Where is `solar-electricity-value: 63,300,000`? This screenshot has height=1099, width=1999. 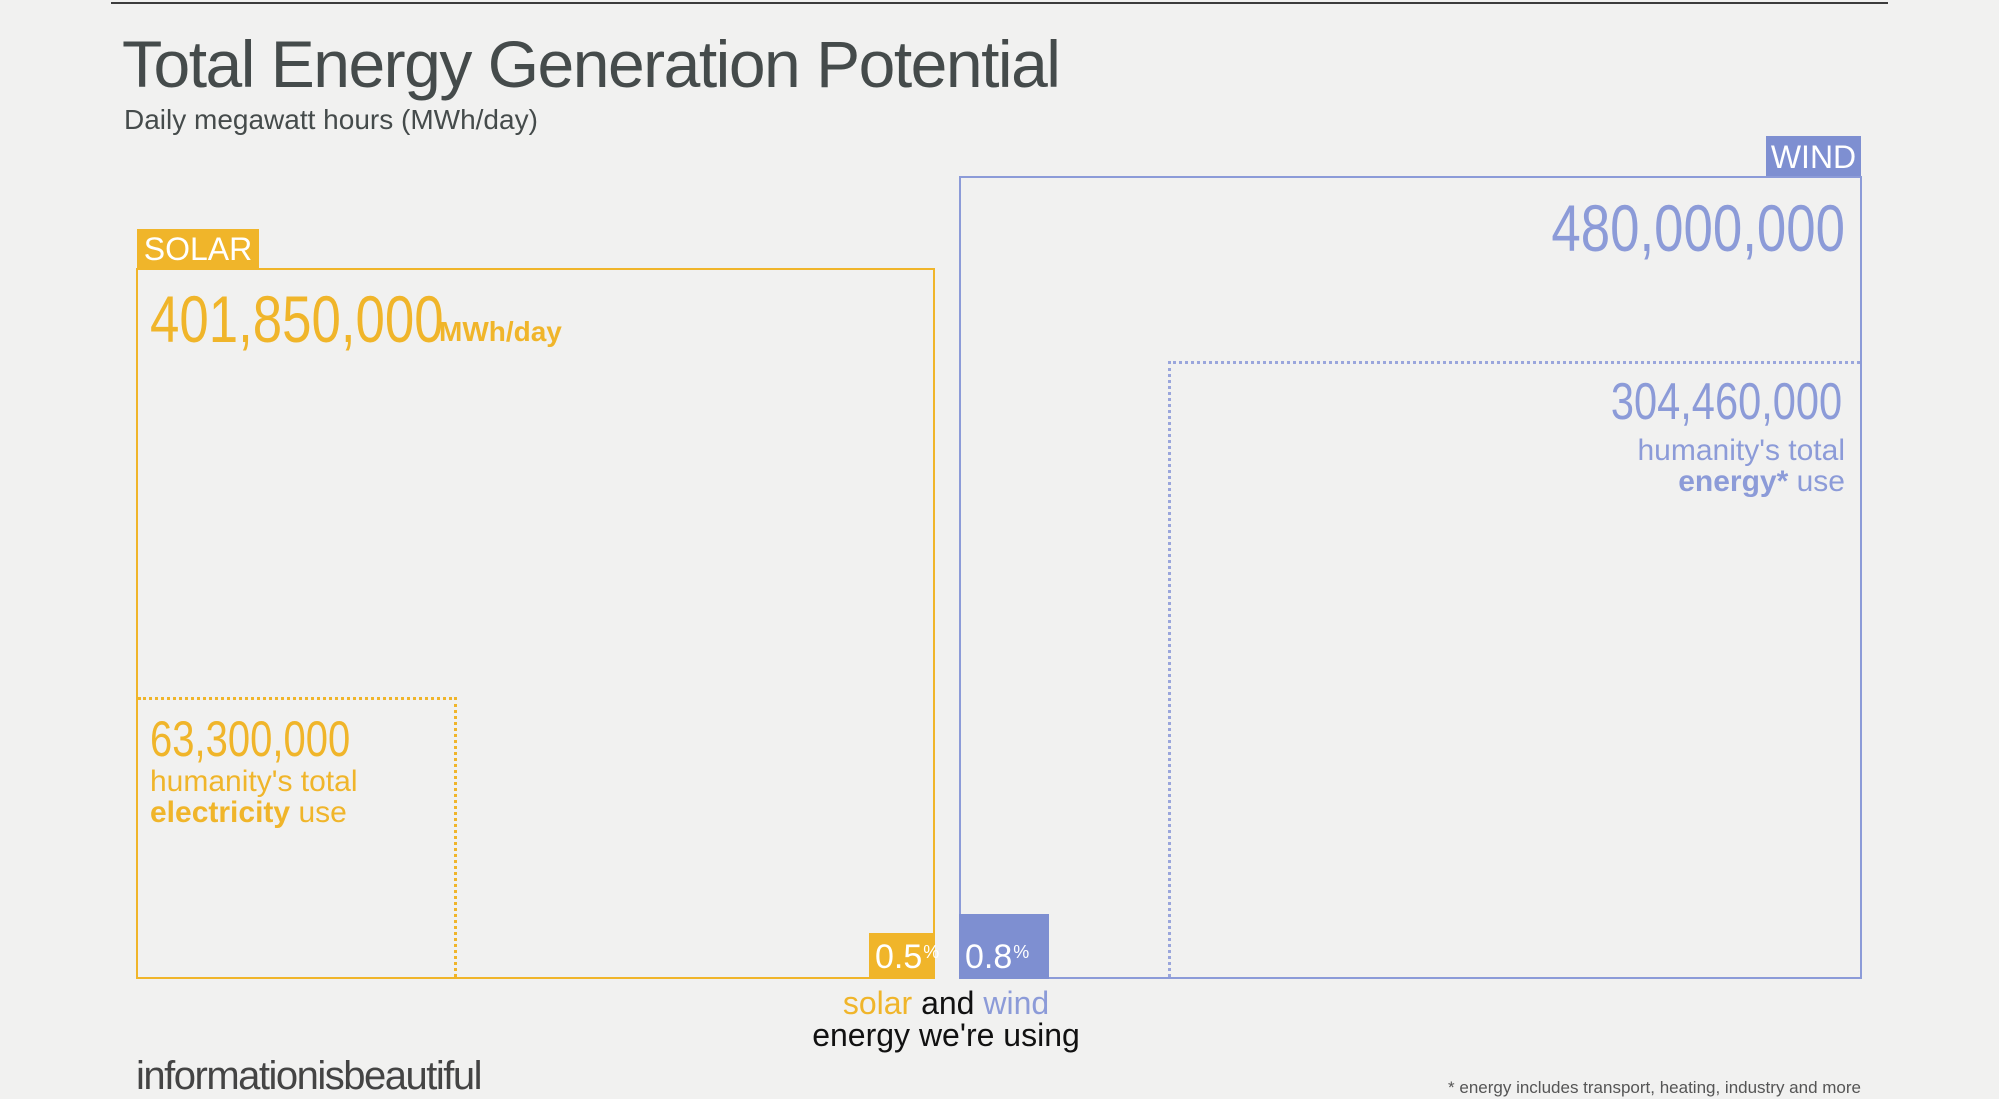 solar-electricity-value: 63,300,000 is located at coordinates (250, 739).